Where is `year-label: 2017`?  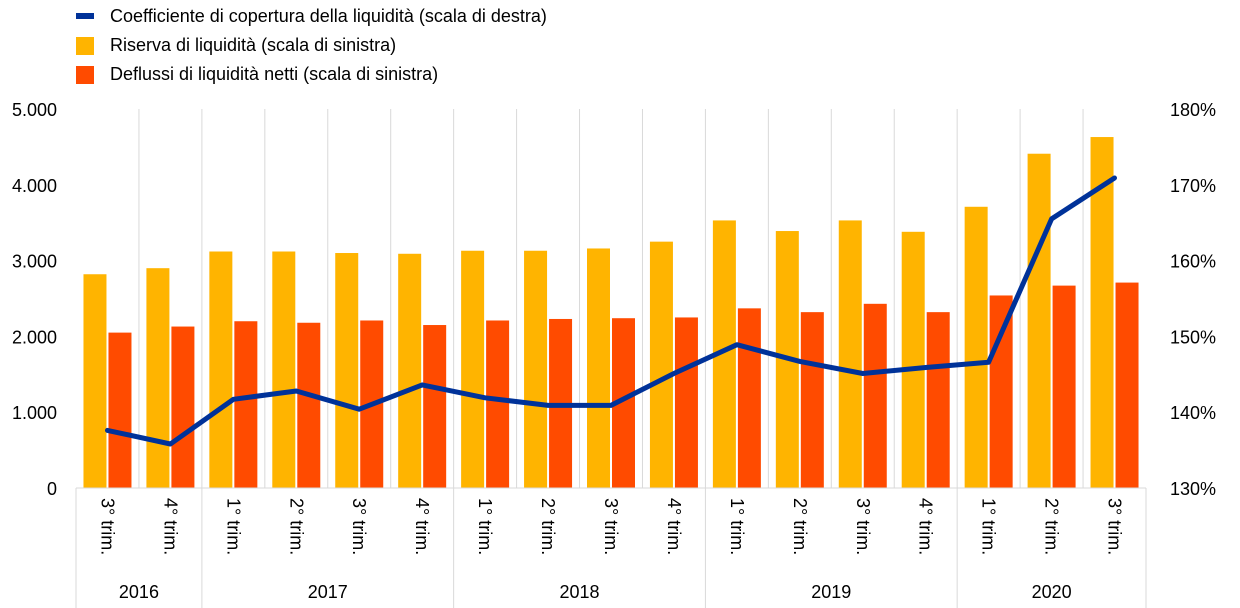
year-label: 2017 is located at coordinates (328, 592).